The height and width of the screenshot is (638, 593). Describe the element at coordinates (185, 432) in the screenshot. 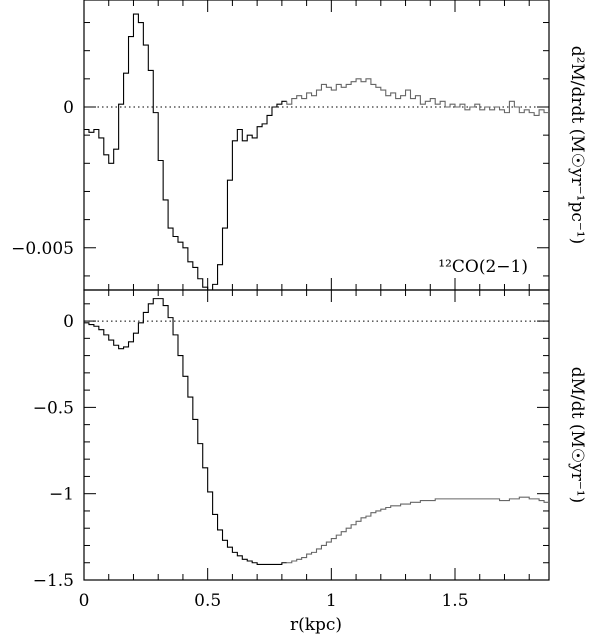

I see `bottom-series-line` at that location.